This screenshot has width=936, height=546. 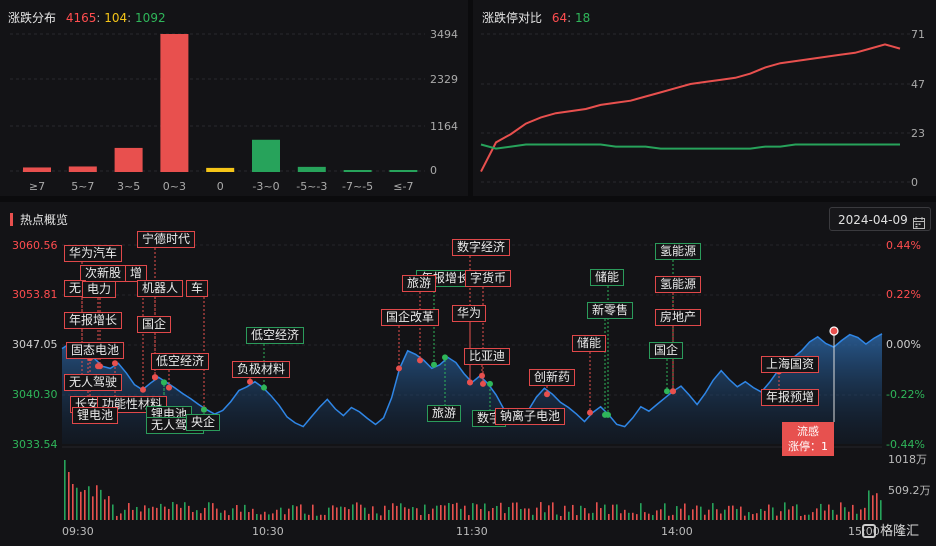 I want to click on concept-label: 比亚迪, so click(x=487, y=356).